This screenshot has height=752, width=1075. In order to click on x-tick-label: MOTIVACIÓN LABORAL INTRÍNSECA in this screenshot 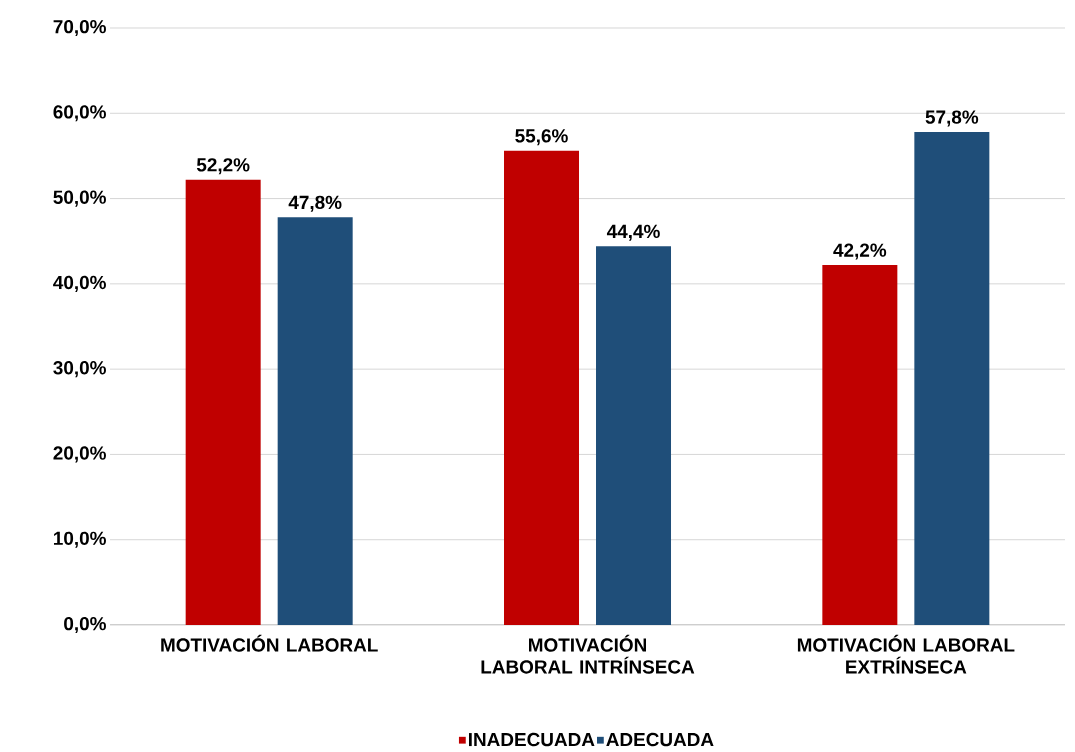, I will do `click(588, 654)`.